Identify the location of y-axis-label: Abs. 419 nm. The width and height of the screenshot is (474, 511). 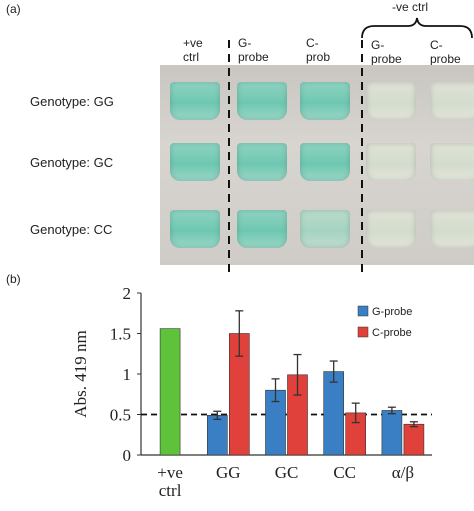
(80, 373).